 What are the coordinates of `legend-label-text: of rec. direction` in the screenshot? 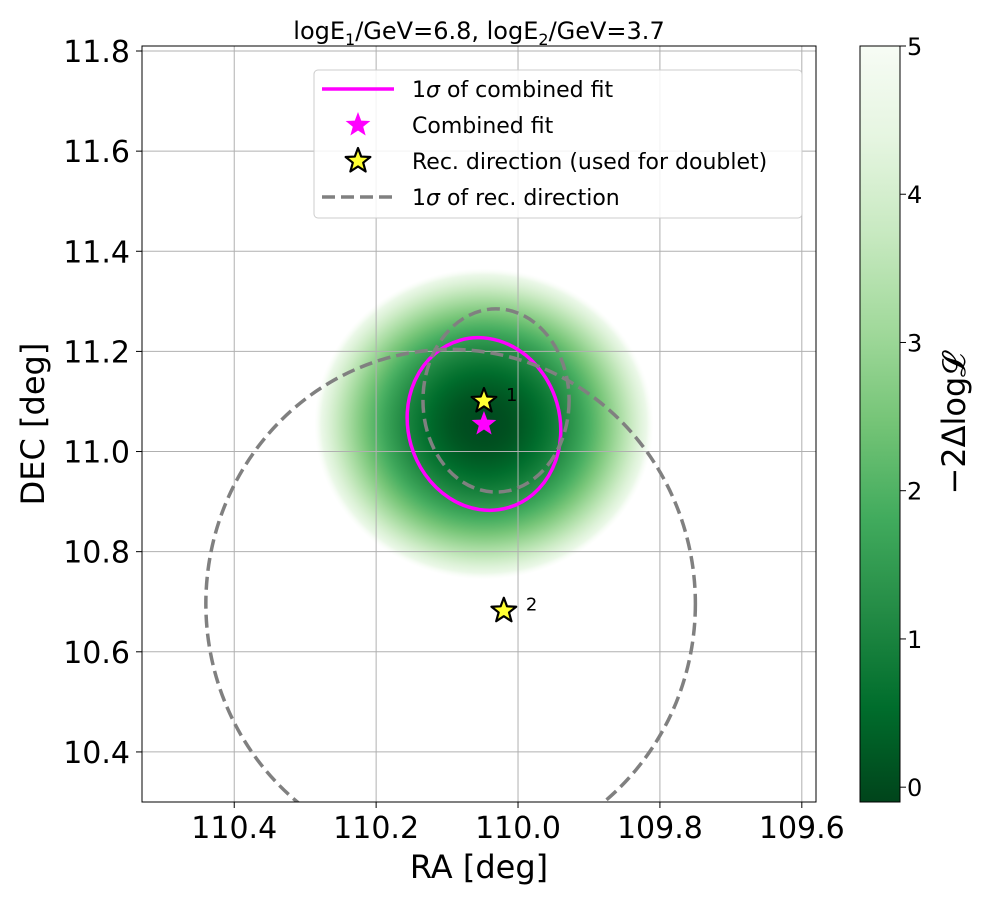 It's located at (530, 198).